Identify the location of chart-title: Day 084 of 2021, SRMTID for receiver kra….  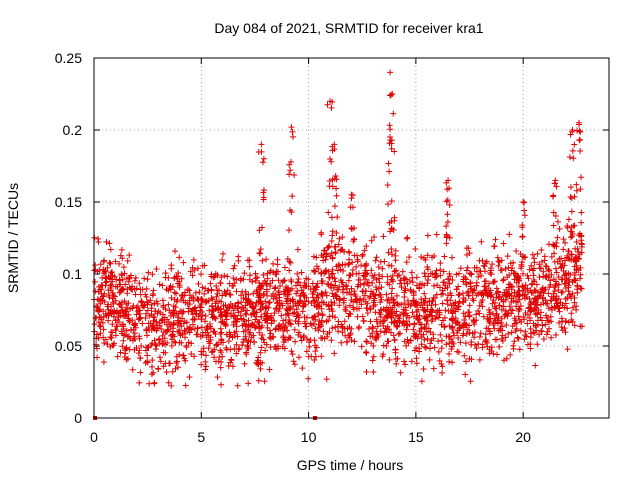
(348, 28).